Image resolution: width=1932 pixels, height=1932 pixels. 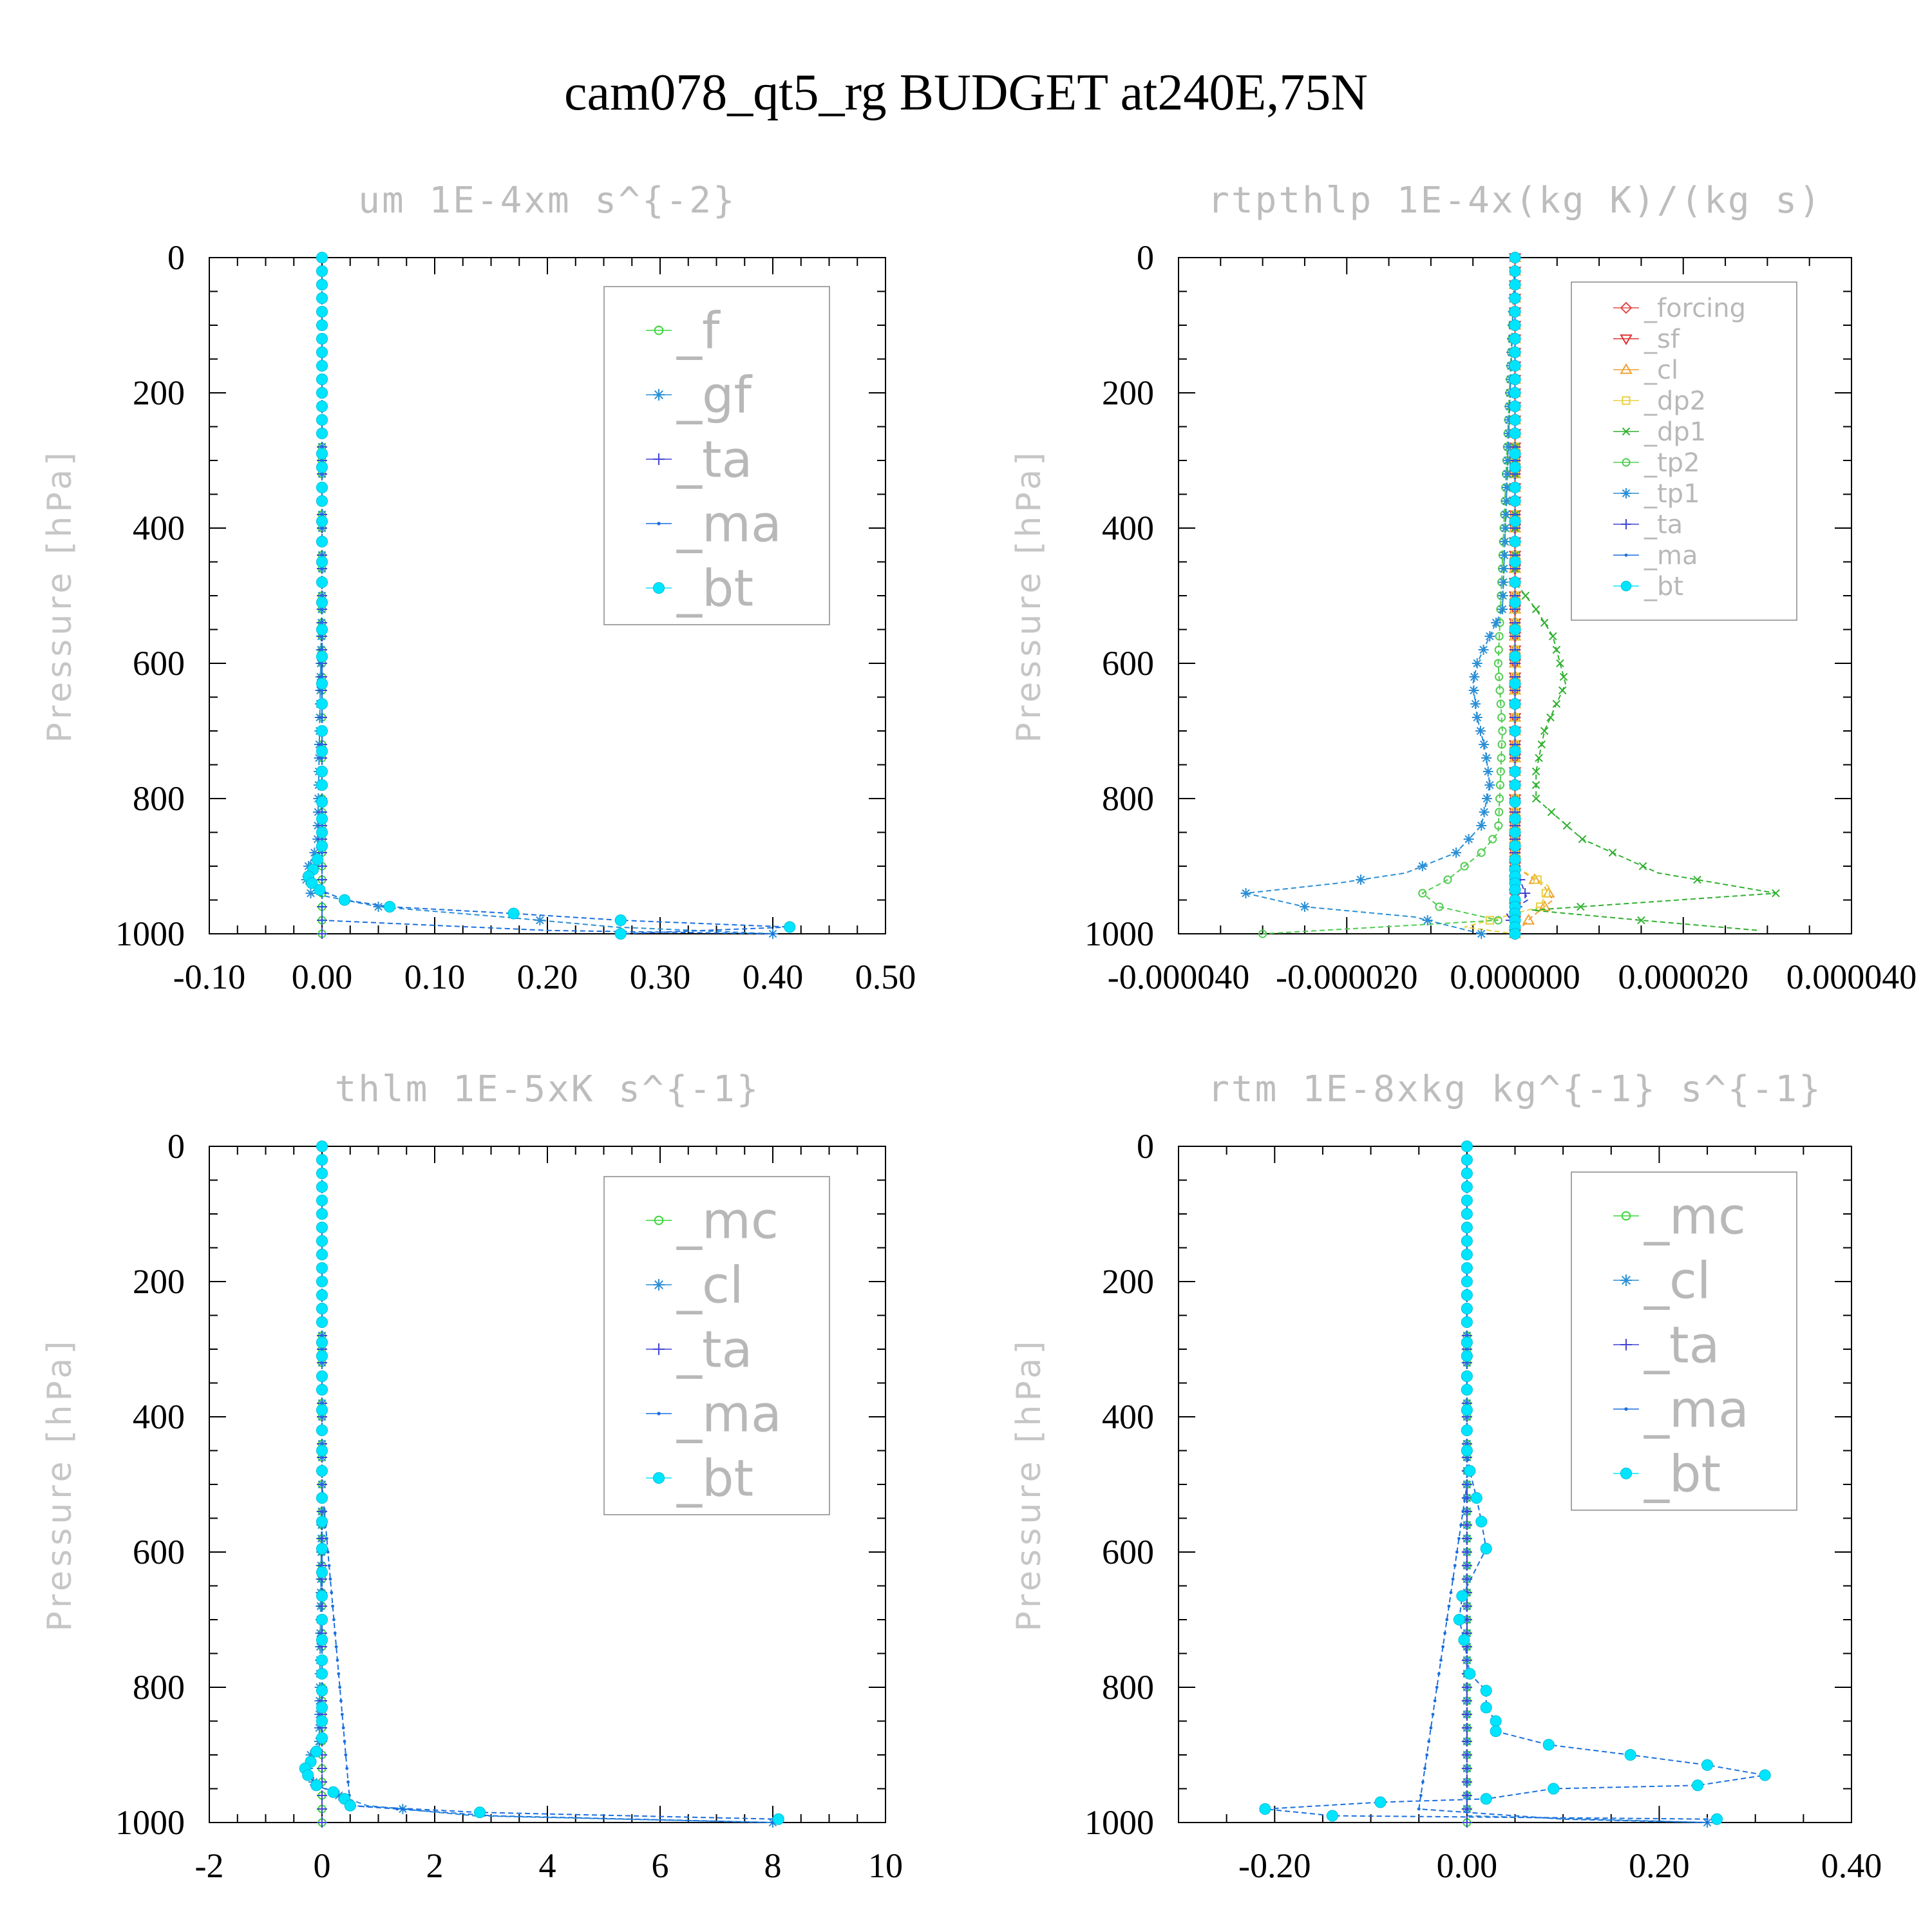 What do you see at coordinates (774, 977) in the screenshot?
I see `x-tick-label: 0.40` at bounding box center [774, 977].